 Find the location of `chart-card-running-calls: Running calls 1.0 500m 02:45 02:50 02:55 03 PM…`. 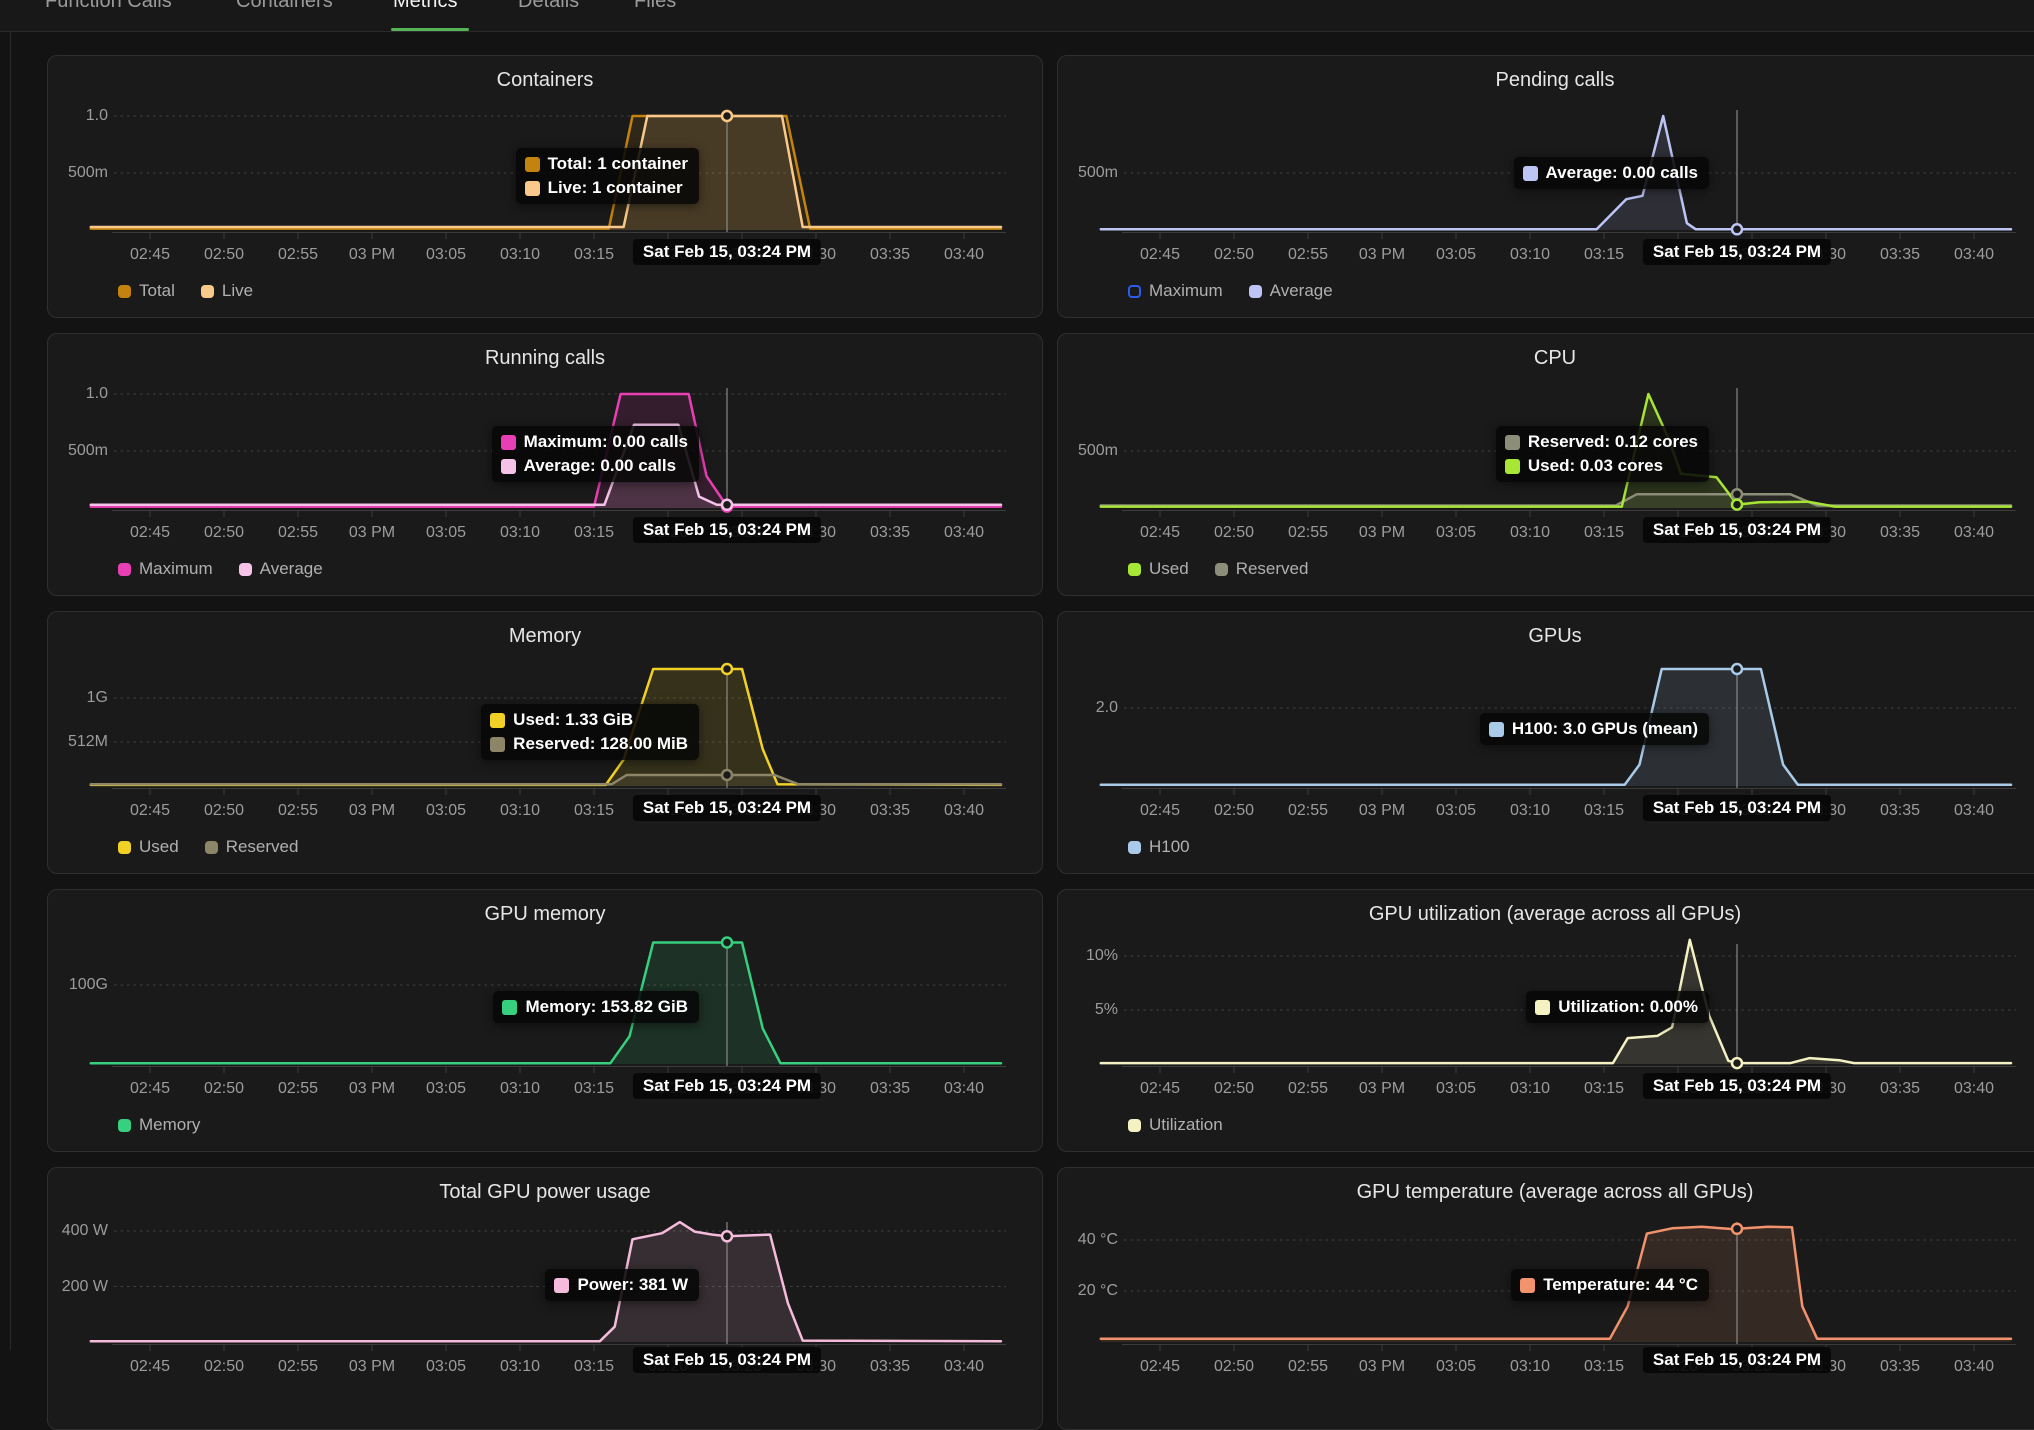

chart-card-running-calls: Running calls 1.0 500m 02:45 02:50 02:55 03 PM… is located at coordinates (545, 464).